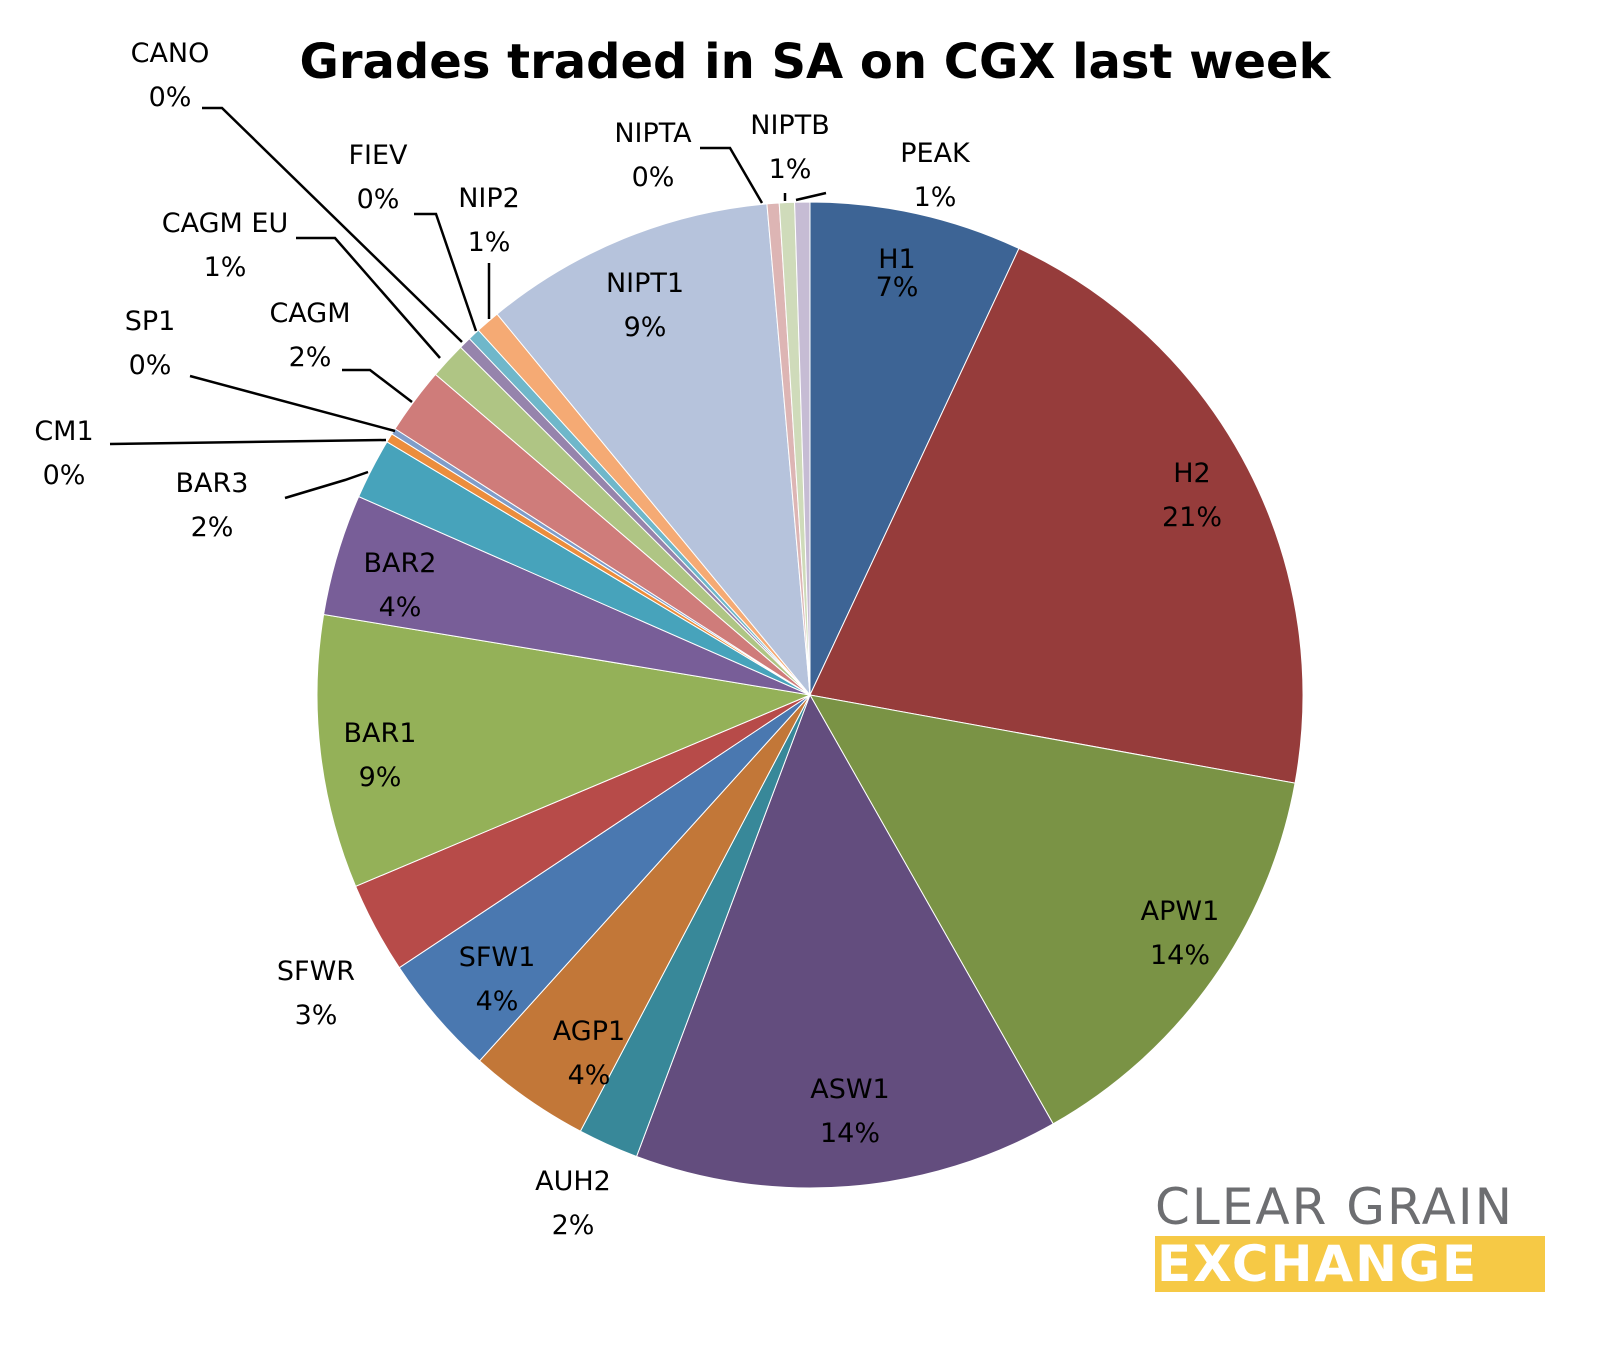  What do you see at coordinates (564, 750) in the screenshot?
I see `slice-bar1` at bounding box center [564, 750].